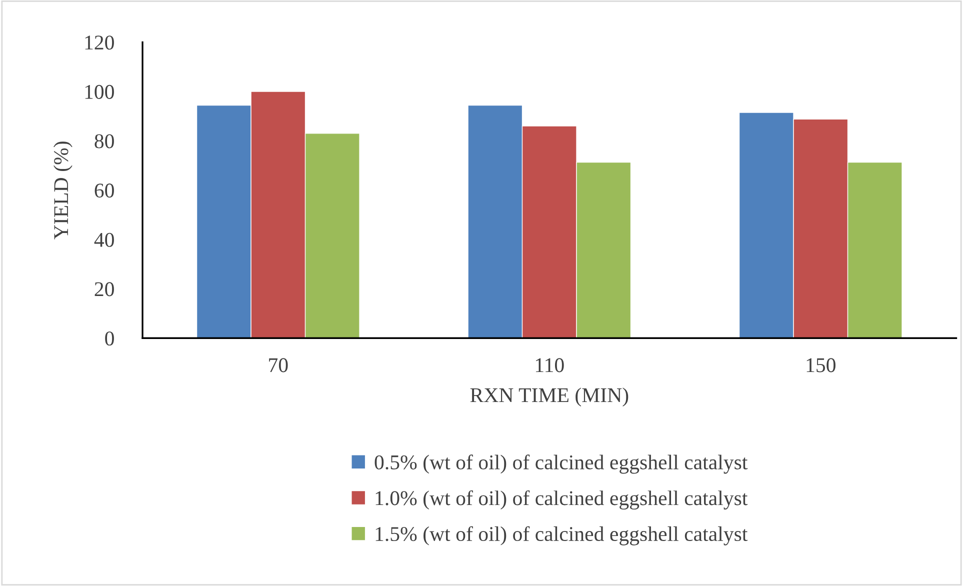  Describe the element at coordinates (550, 365) in the screenshot. I see `x-tick-label: 110` at that location.